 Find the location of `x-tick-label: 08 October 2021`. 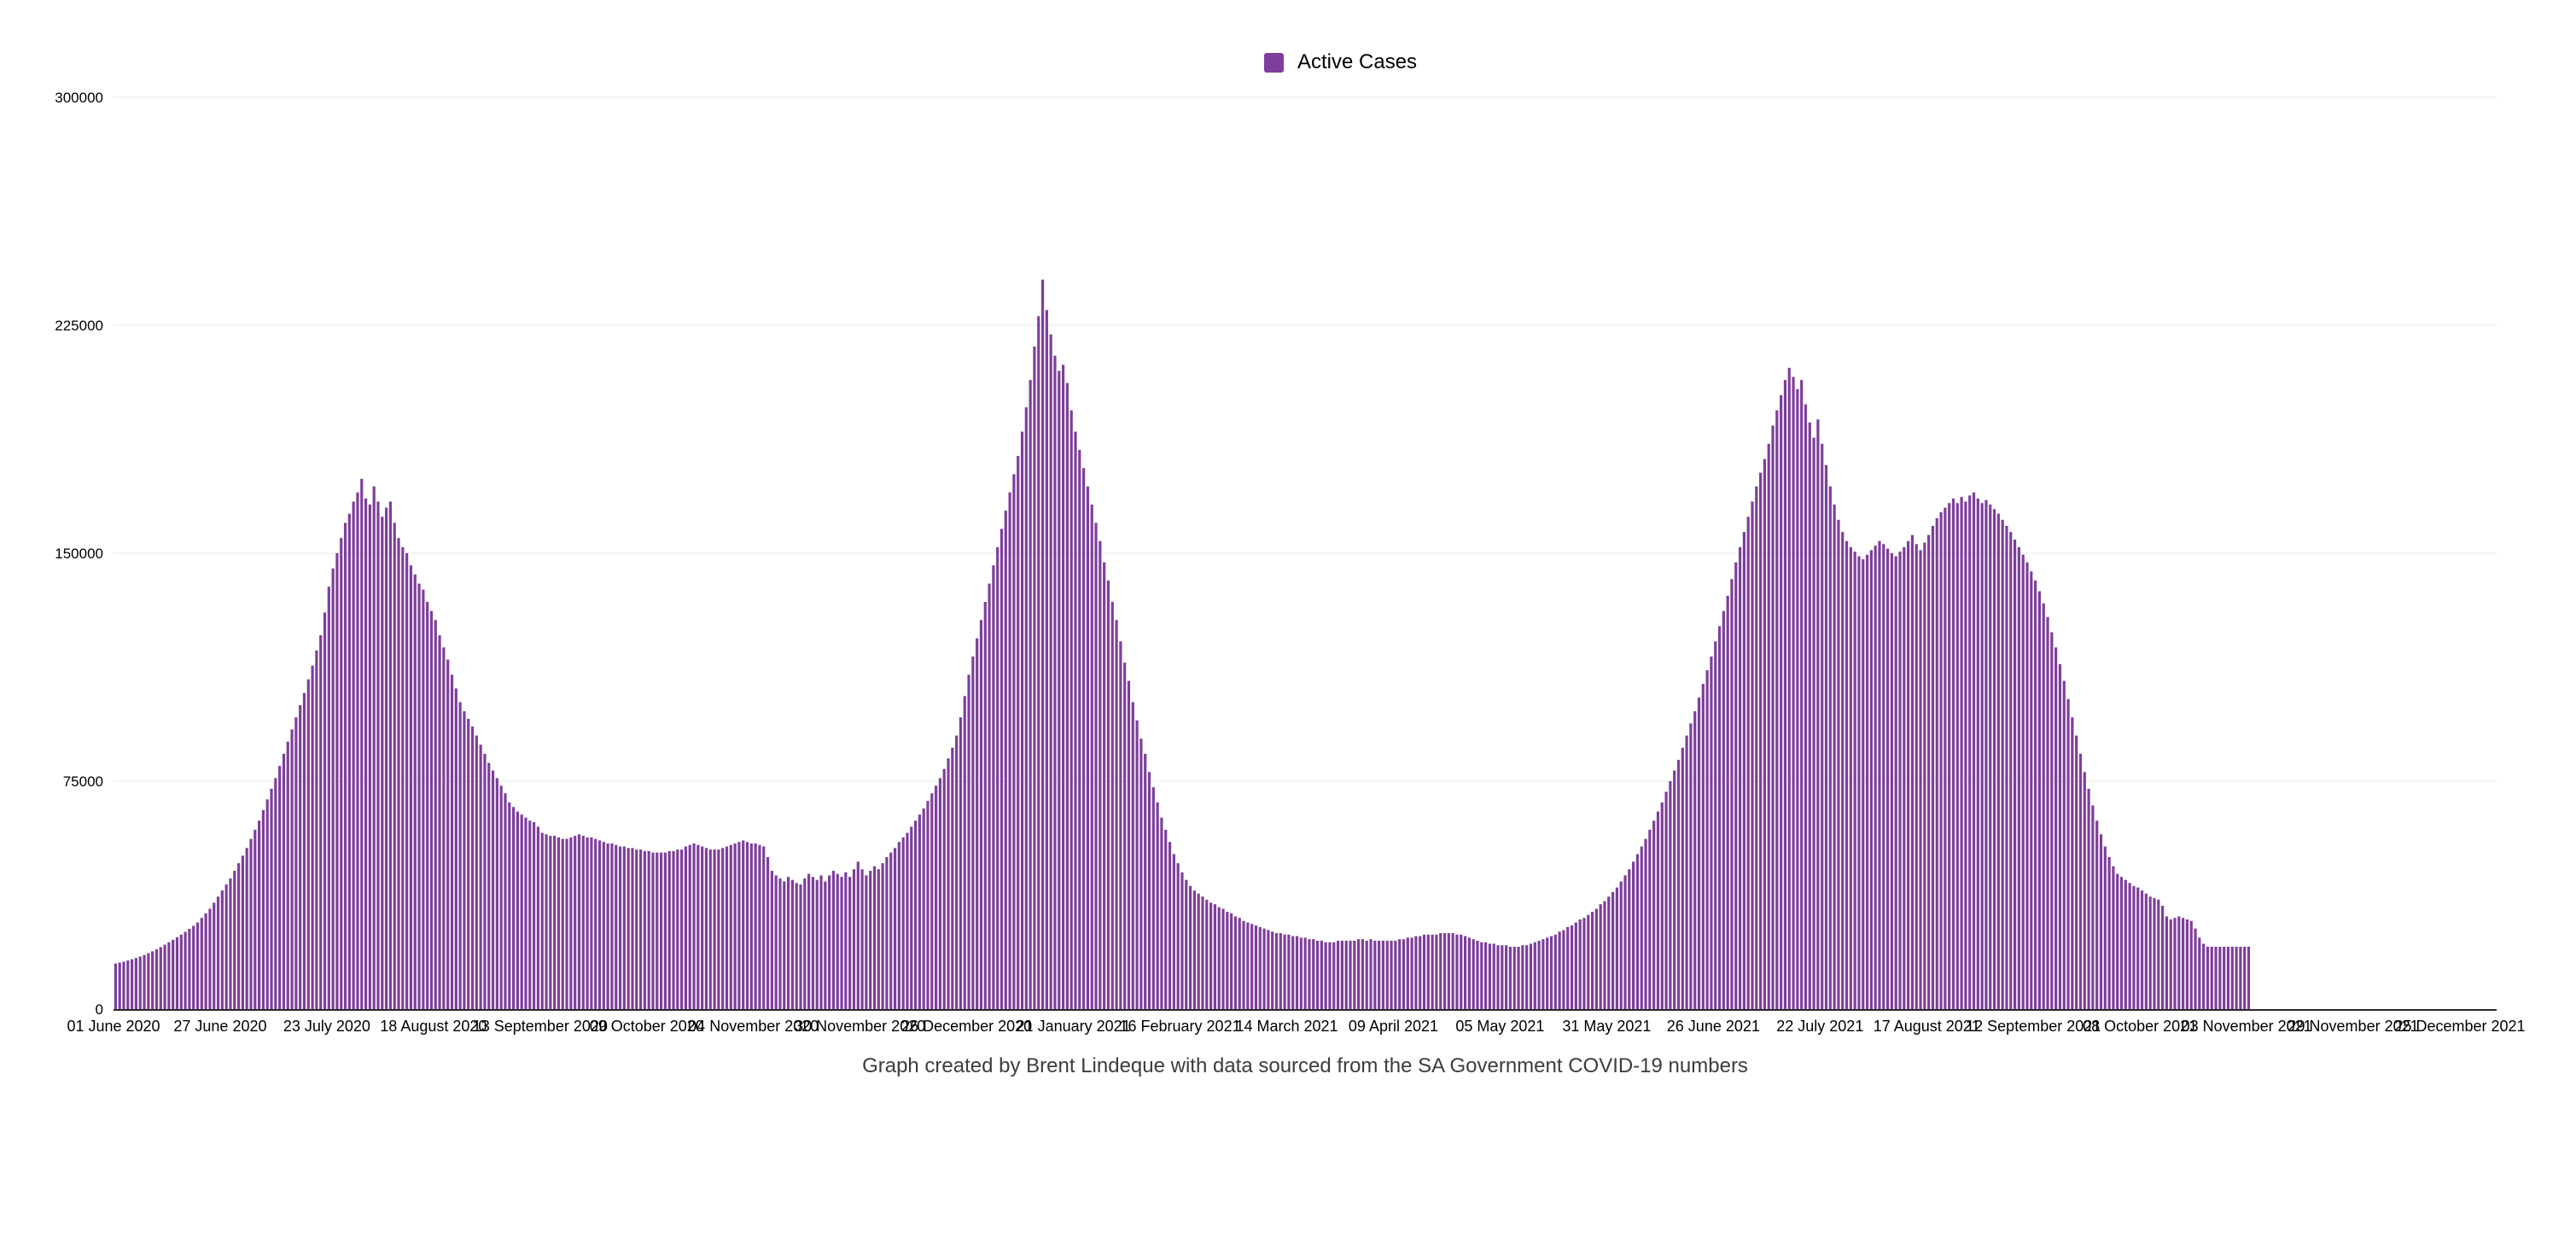

x-tick-label: 08 October 2021 is located at coordinates (2140, 1026).